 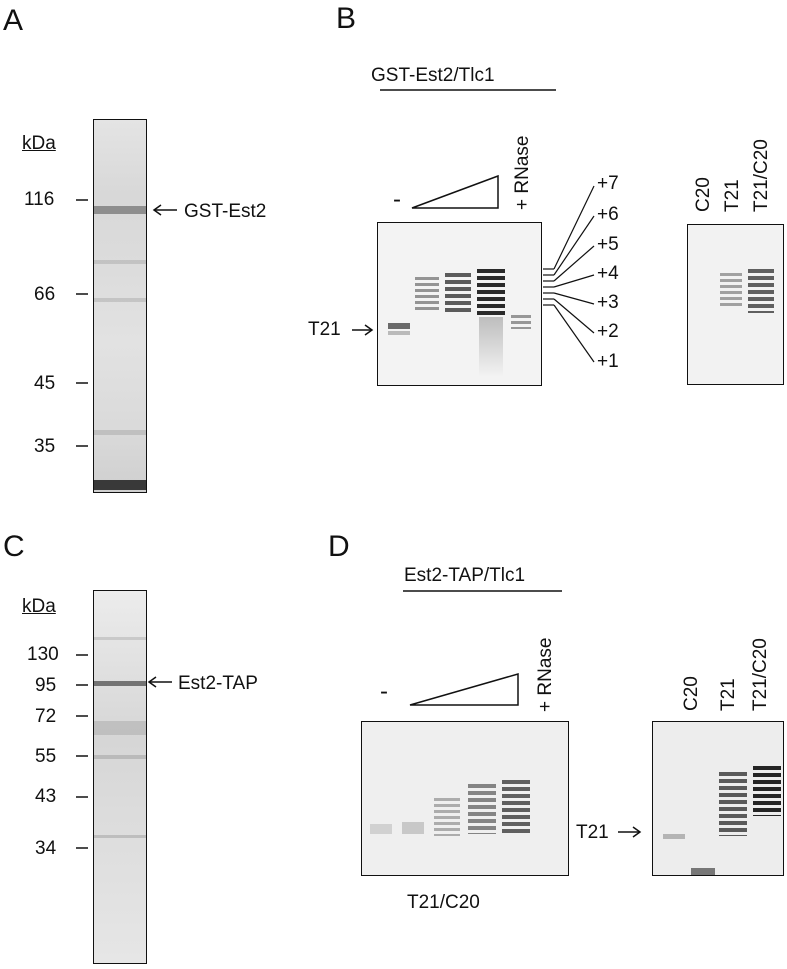 I want to click on panel-b-lane-3-ladder, so click(x=458, y=294).